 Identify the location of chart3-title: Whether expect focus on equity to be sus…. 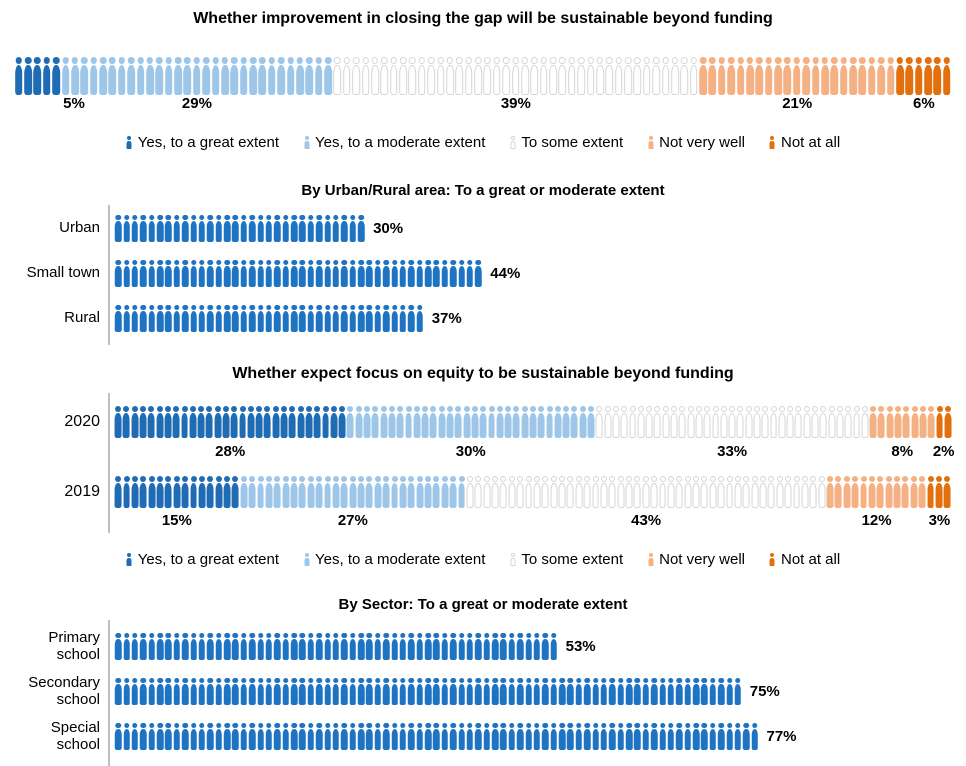
(483, 373).